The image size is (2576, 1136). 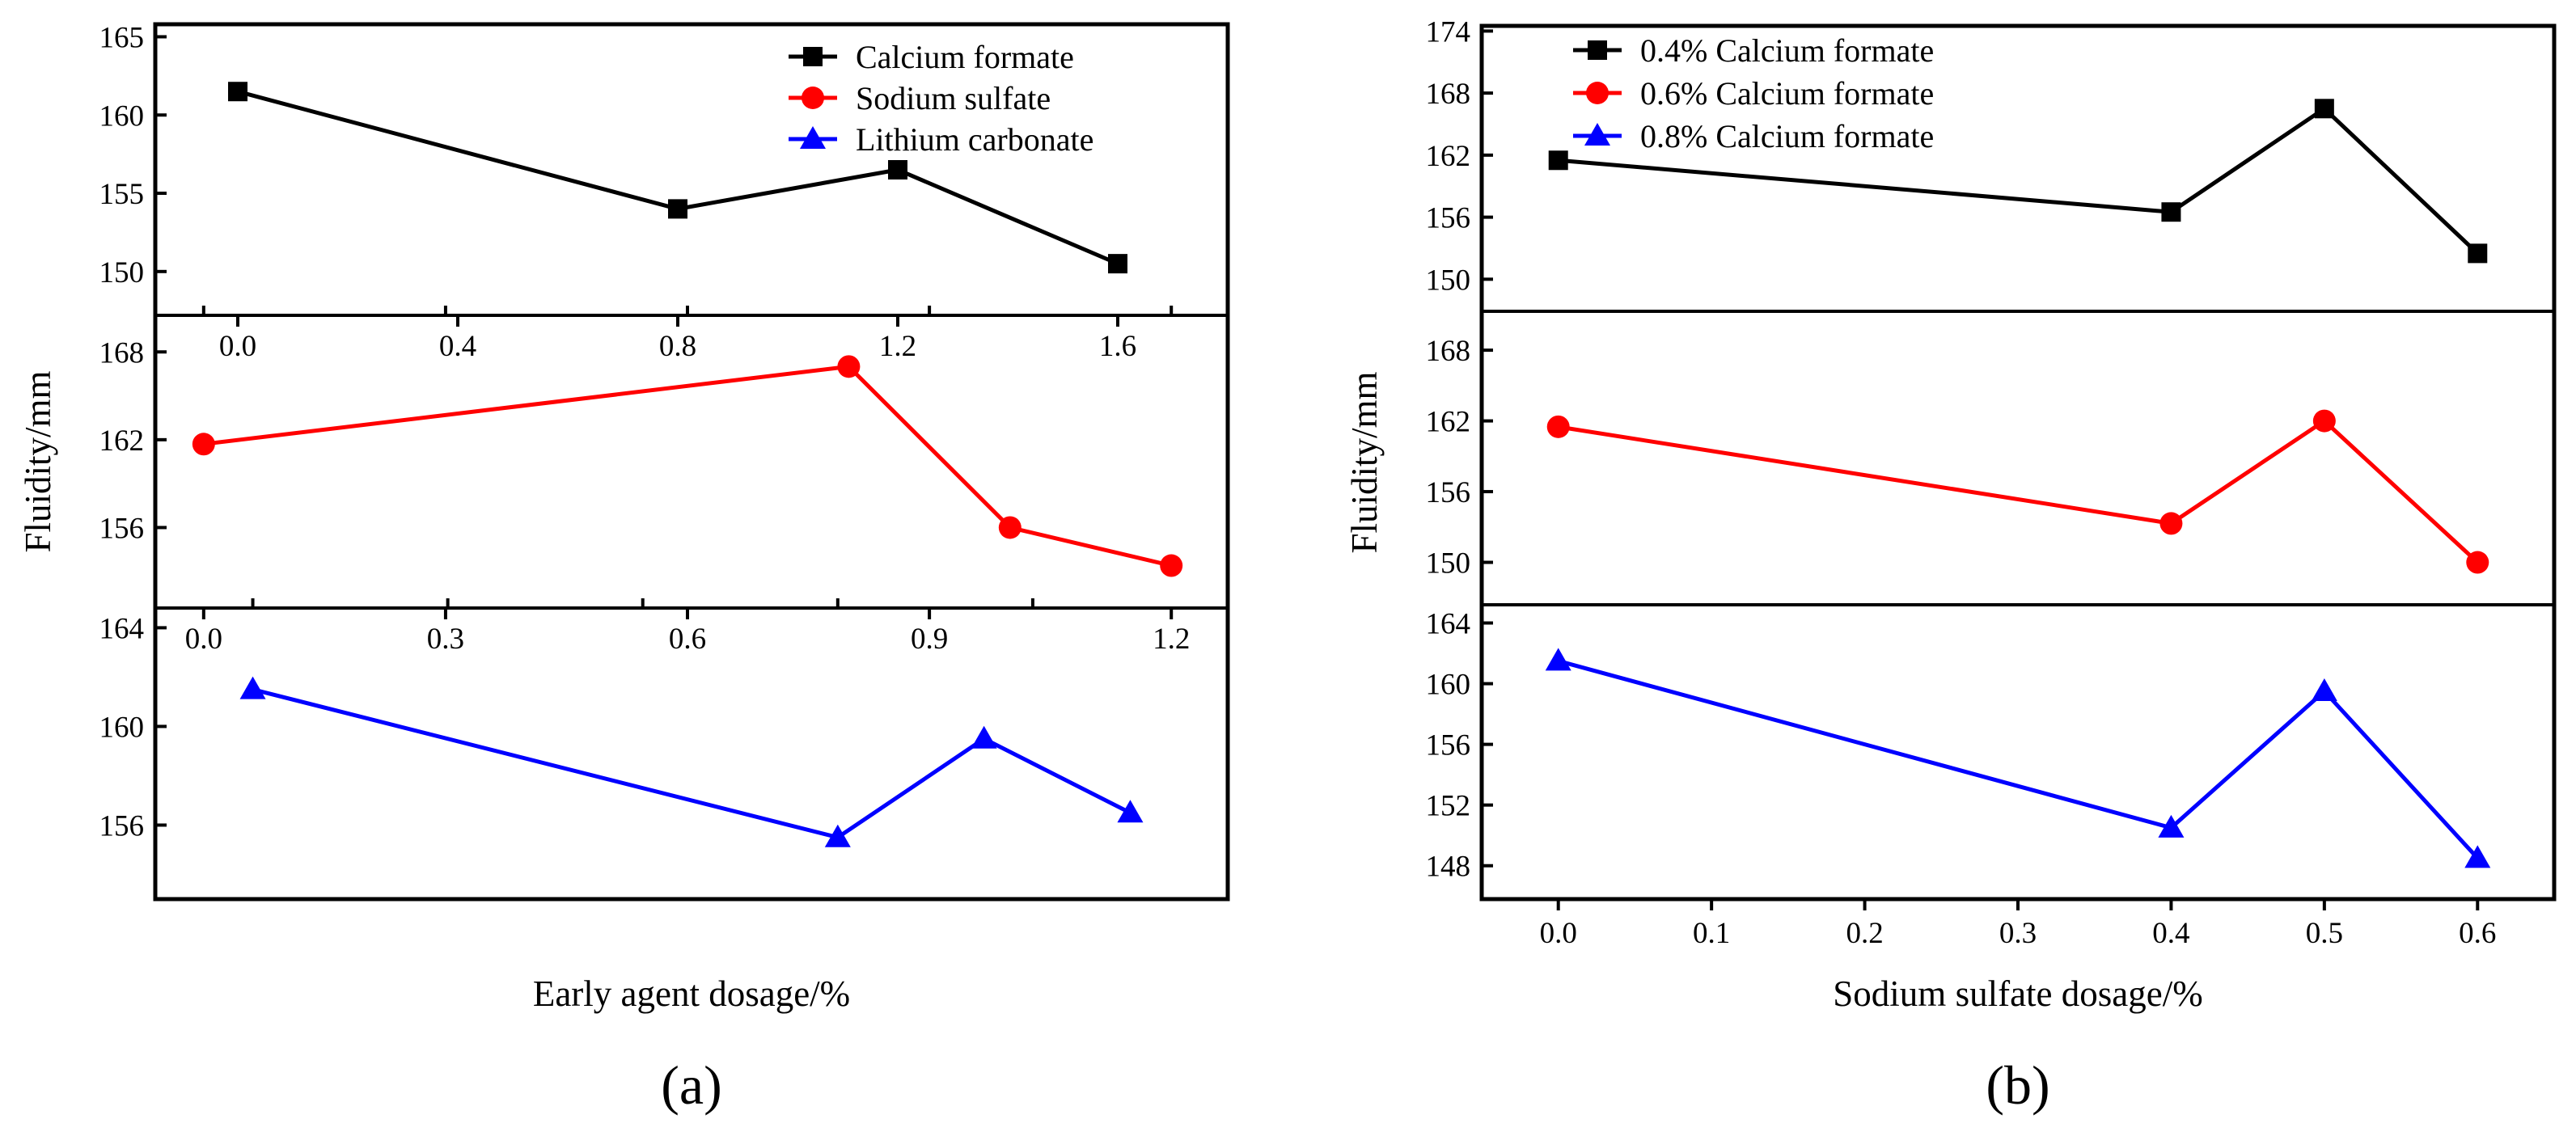 I want to click on y-tick-label: 174, so click(x=1449, y=32).